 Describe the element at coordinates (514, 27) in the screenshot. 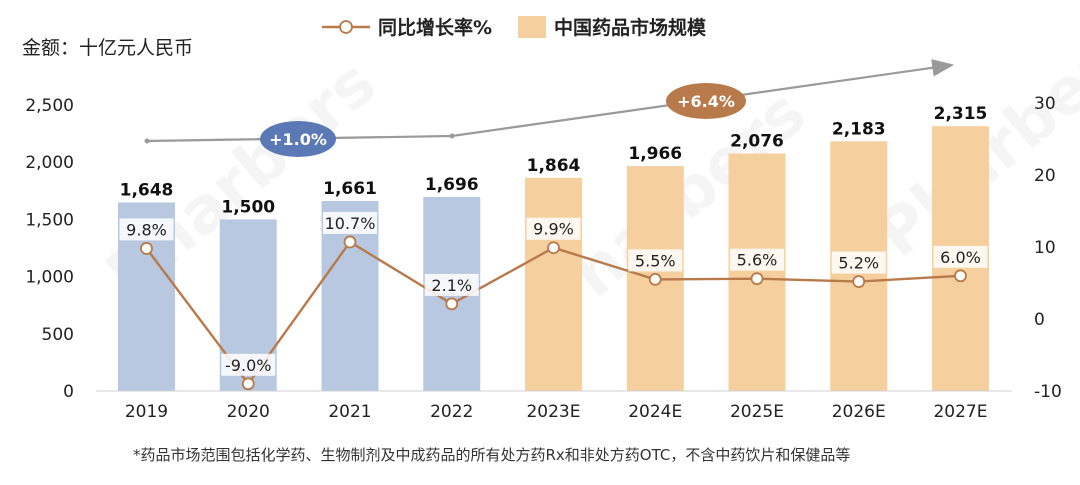

I see `legend: 同比增长率% 中国药品市场规模` at that location.